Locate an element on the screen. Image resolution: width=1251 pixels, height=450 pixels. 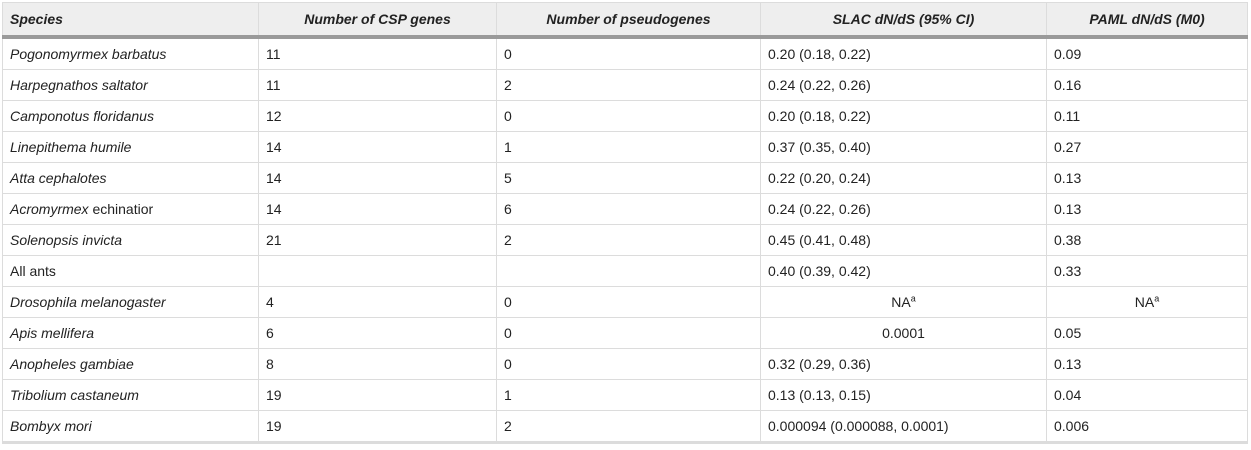
header-csp-genes: Number of CSP genes is located at coordinates (377, 20).